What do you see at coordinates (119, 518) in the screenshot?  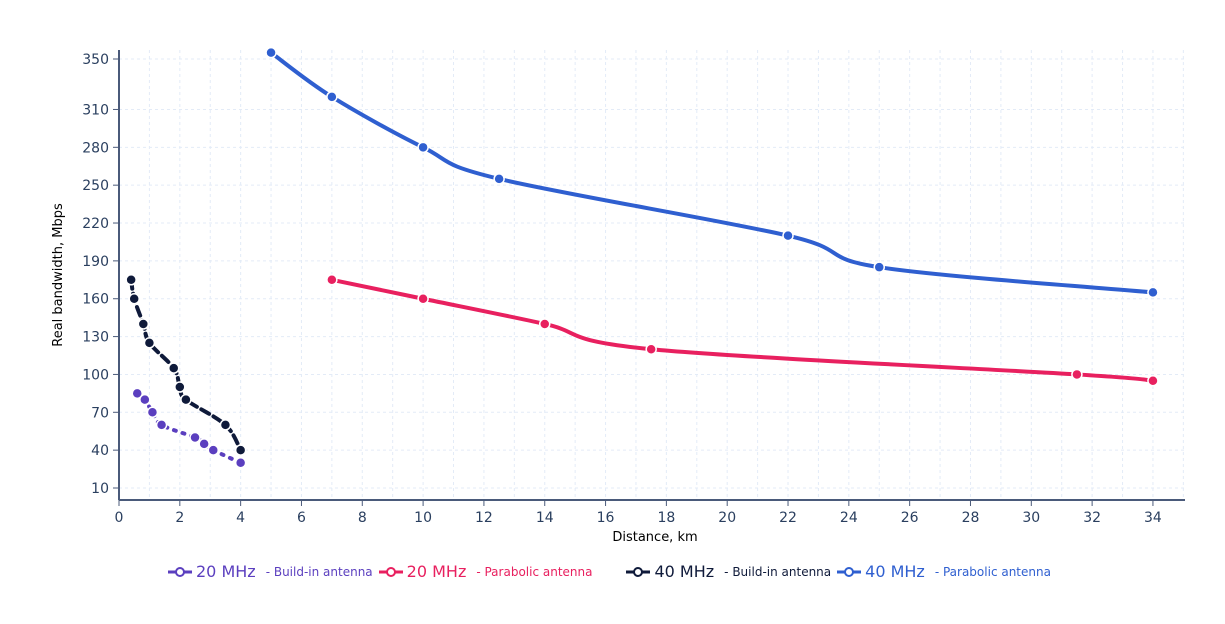 I see `x-tick-label: 0` at bounding box center [119, 518].